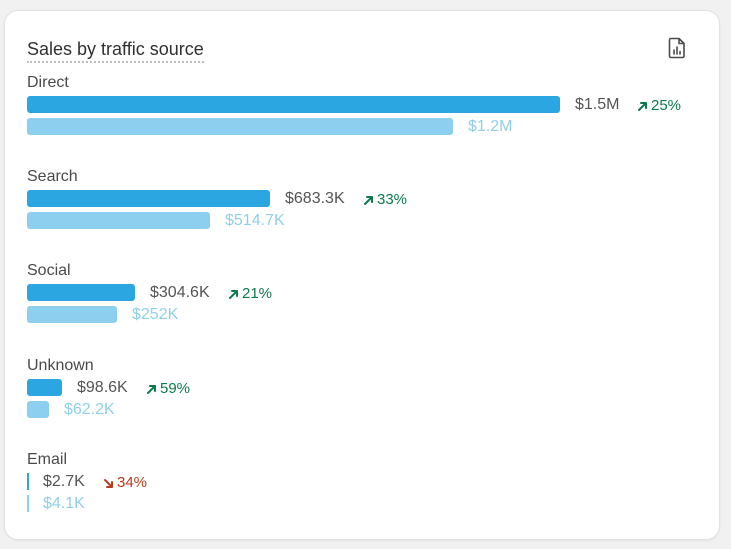 This screenshot has width=731, height=549. Describe the element at coordinates (52, 176) in the screenshot. I see `source-label: Search` at that location.